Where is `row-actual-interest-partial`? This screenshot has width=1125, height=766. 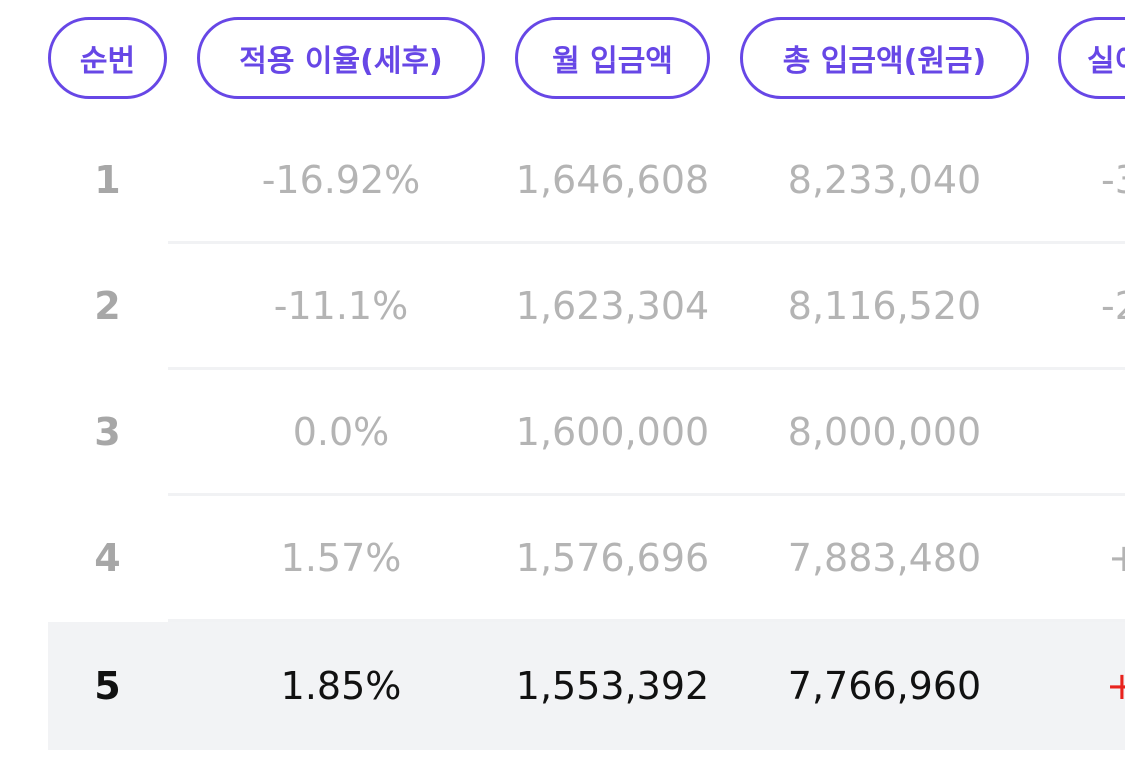
row-actual-interest-partial is located at coordinates (1113, 431).